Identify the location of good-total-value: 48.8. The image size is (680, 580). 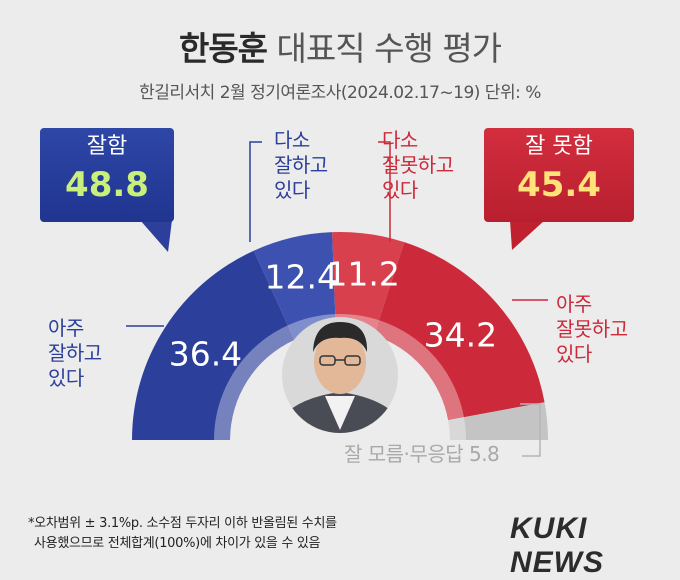
(107, 185).